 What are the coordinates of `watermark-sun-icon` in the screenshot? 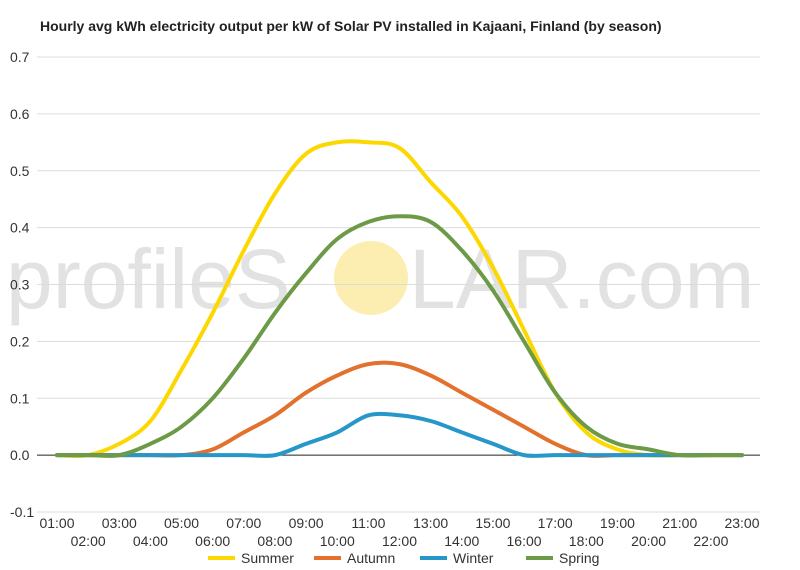 It's located at (371, 278).